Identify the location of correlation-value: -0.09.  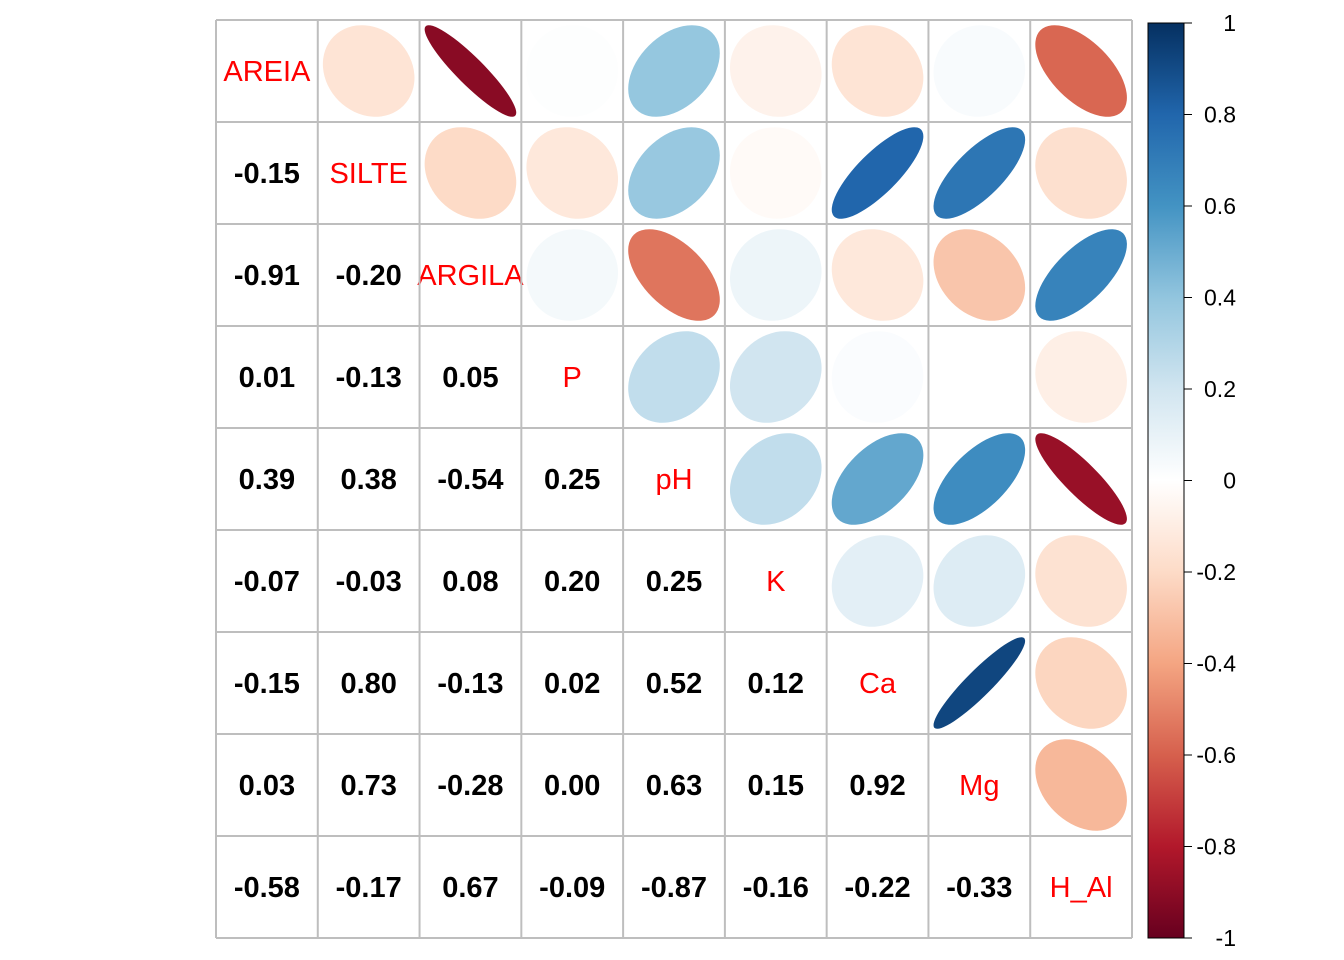
(572, 888).